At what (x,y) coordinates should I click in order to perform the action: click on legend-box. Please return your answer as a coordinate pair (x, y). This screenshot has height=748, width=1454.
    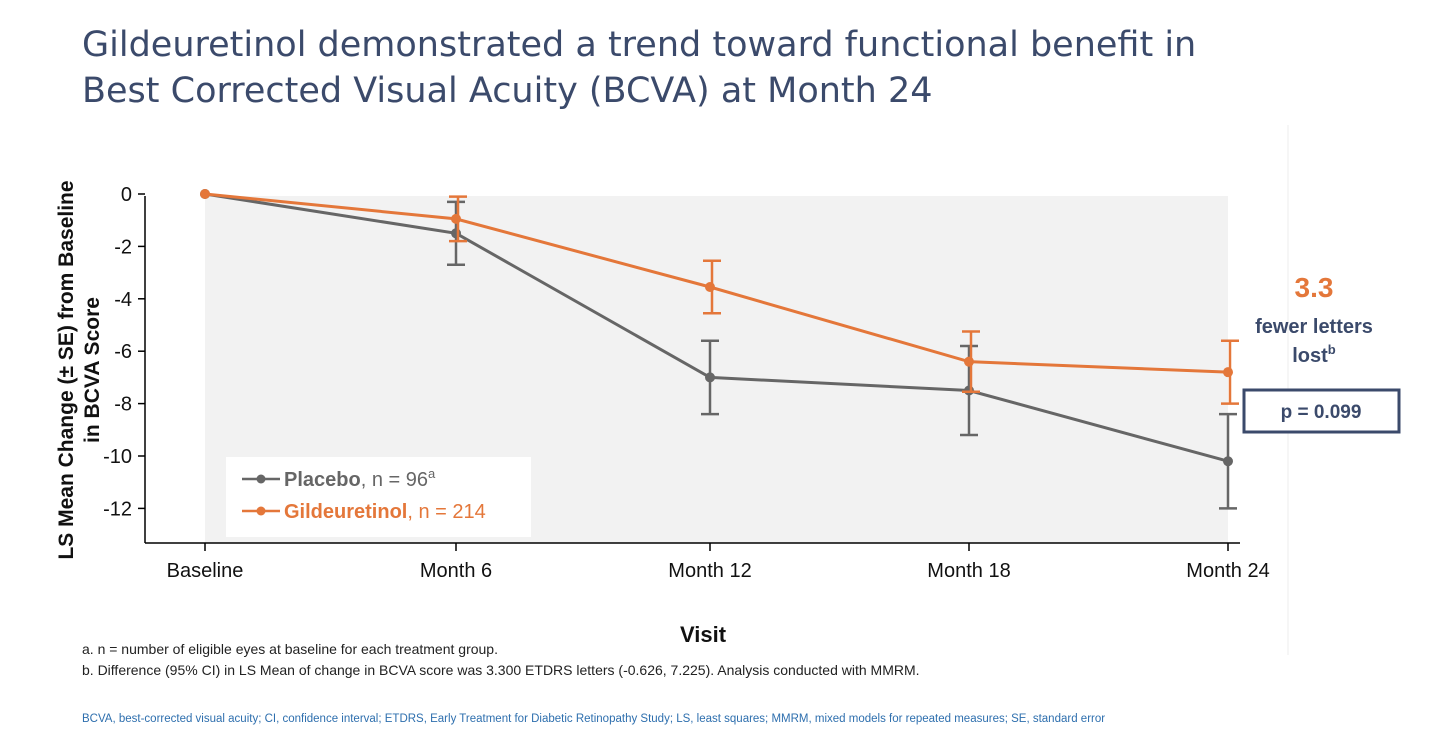
    Looking at the image, I should click on (378, 497).